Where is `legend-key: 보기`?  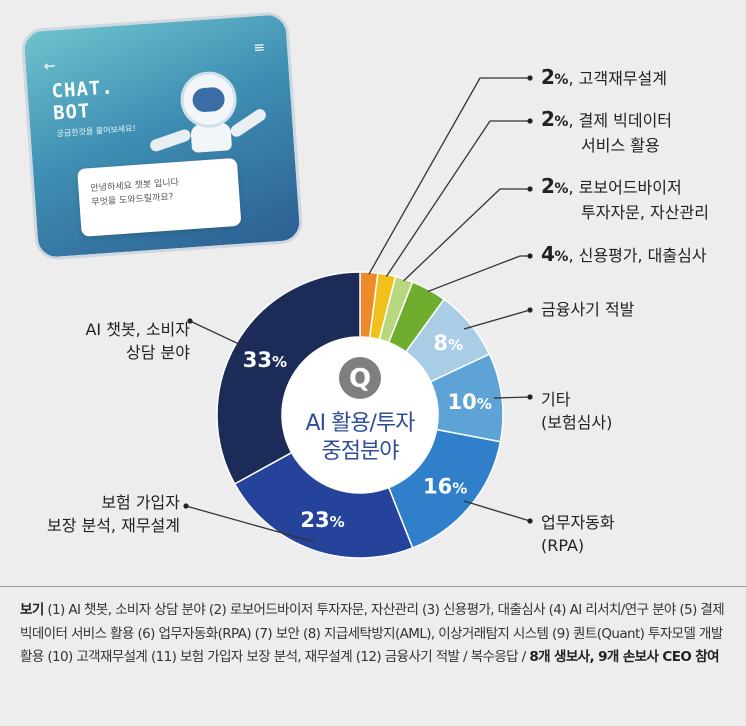
legend-key: 보기 is located at coordinates (32, 610).